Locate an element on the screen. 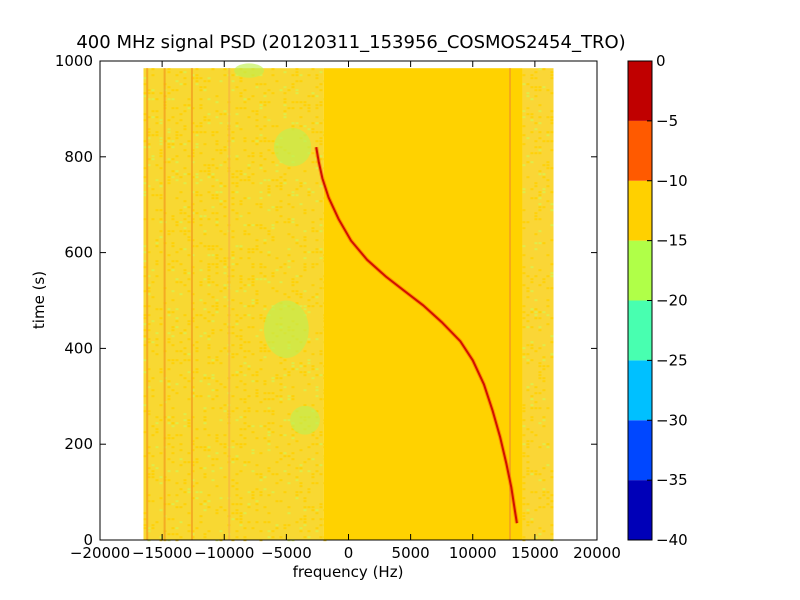 This screenshot has height=600, width=800. y-axis-title: time (s) is located at coordinates (39, 300).